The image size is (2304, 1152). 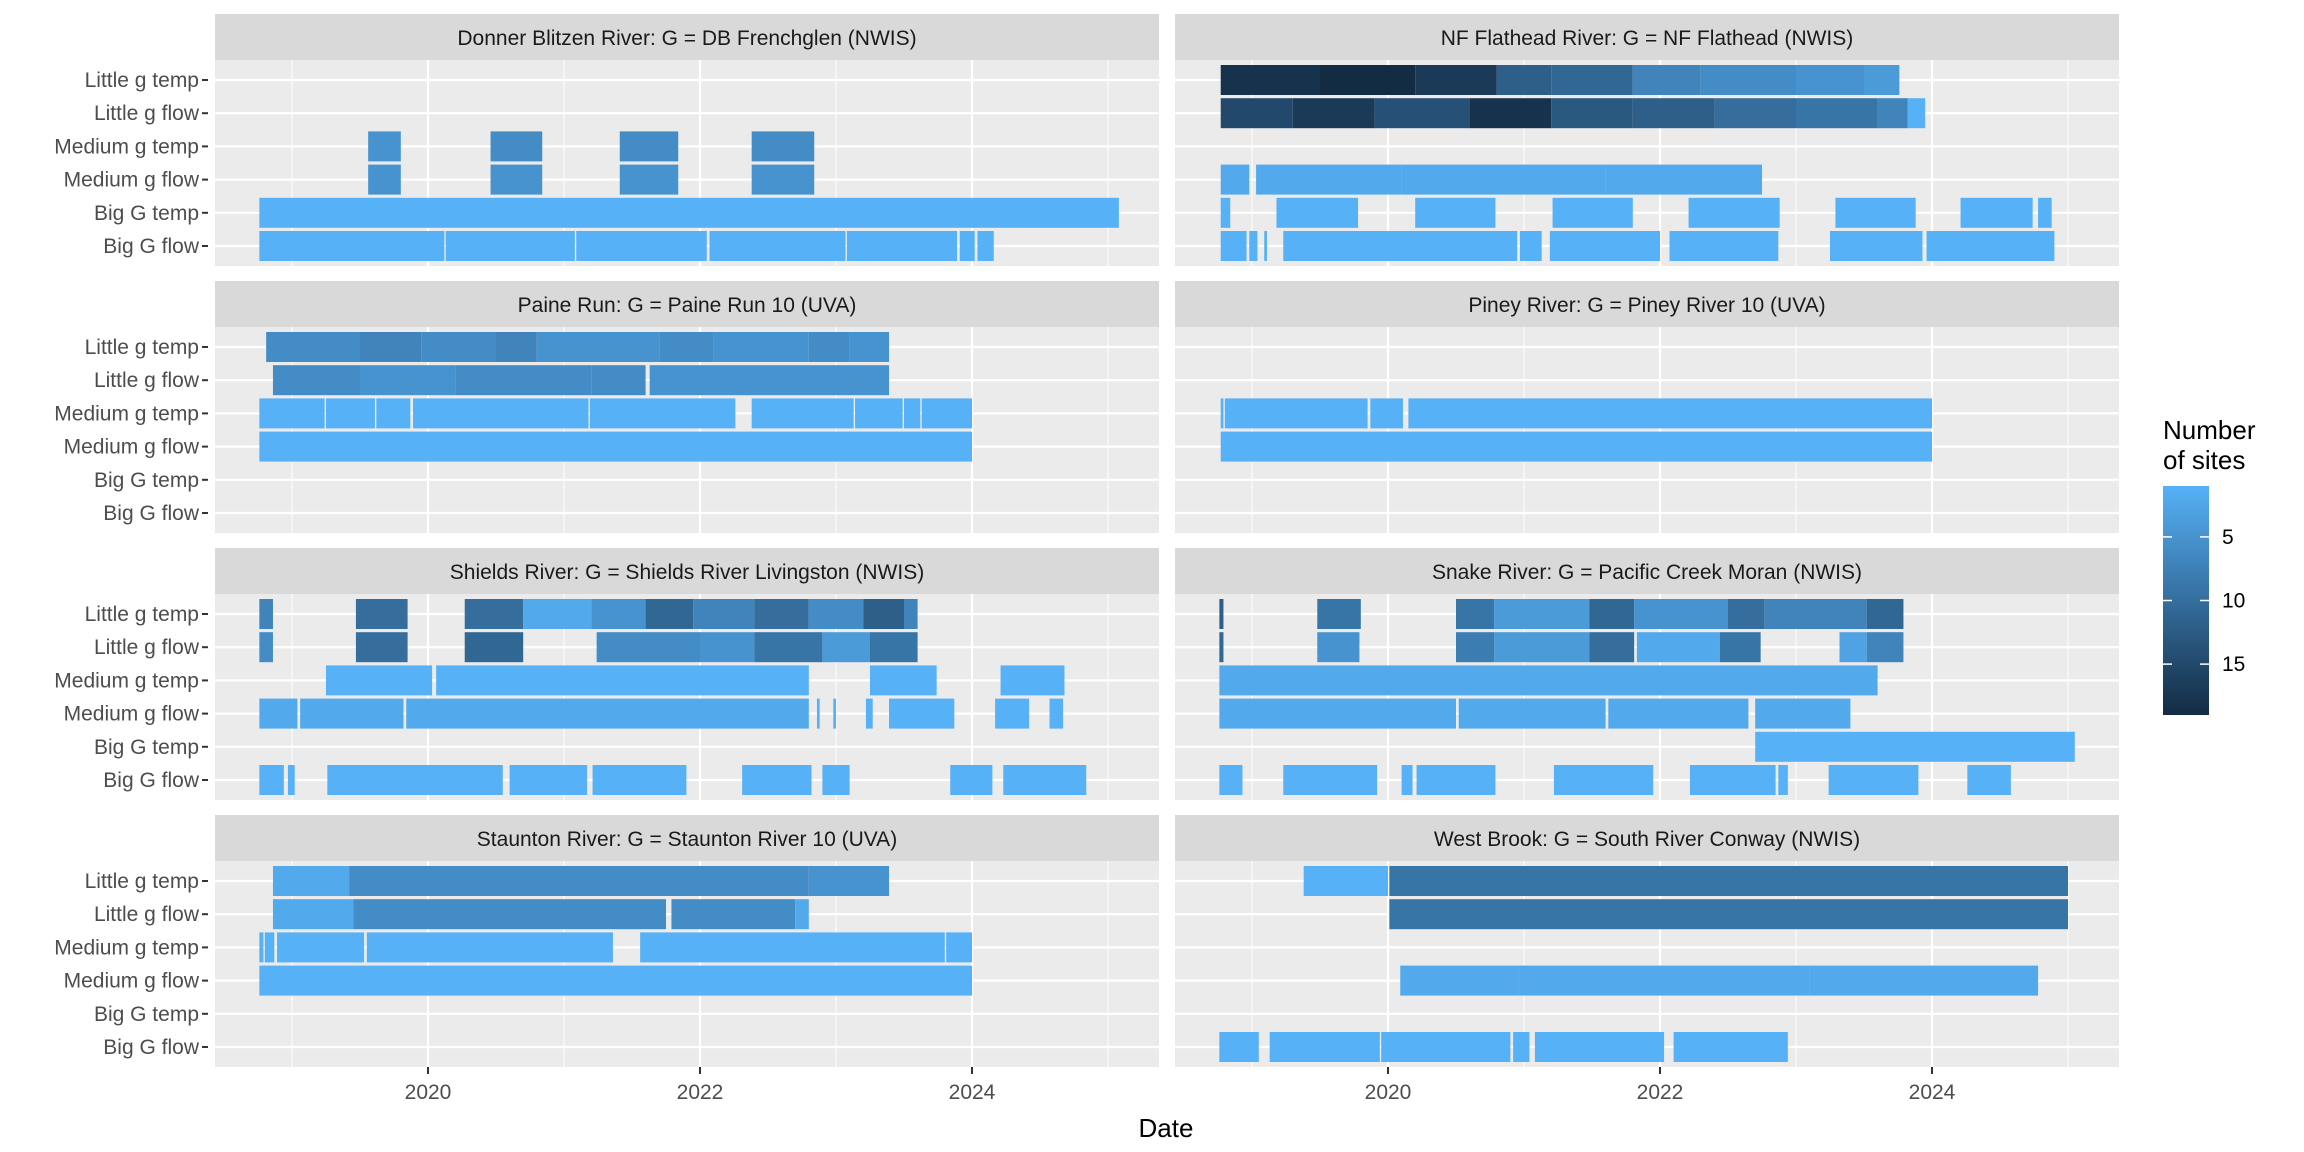 I want to click on panel-background, so click(x=1647, y=430).